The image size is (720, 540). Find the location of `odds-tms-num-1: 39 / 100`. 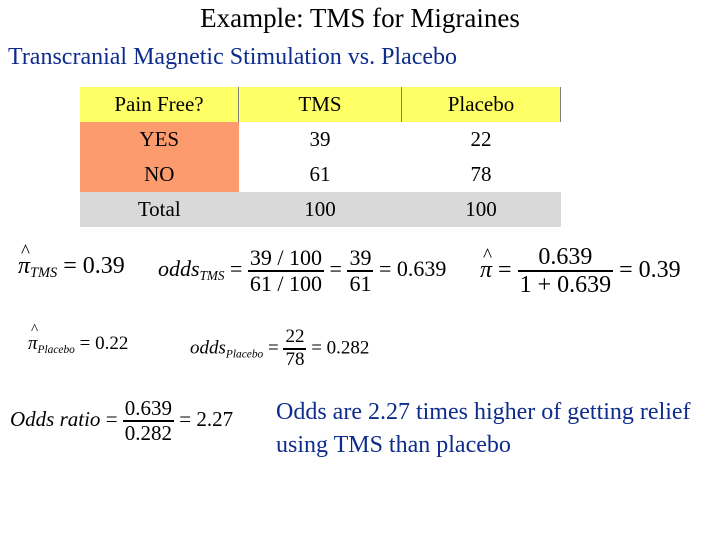

odds-tms-num-1: 39 / 100 is located at coordinates (286, 259).